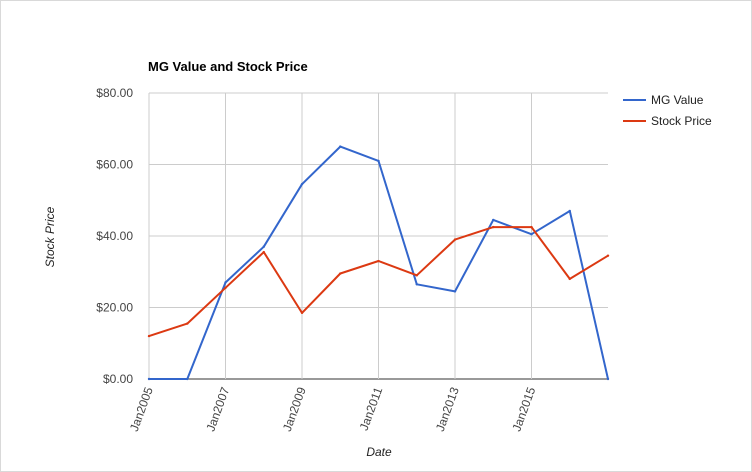  I want to click on y-tick-label: $60.00, so click(114, 165).